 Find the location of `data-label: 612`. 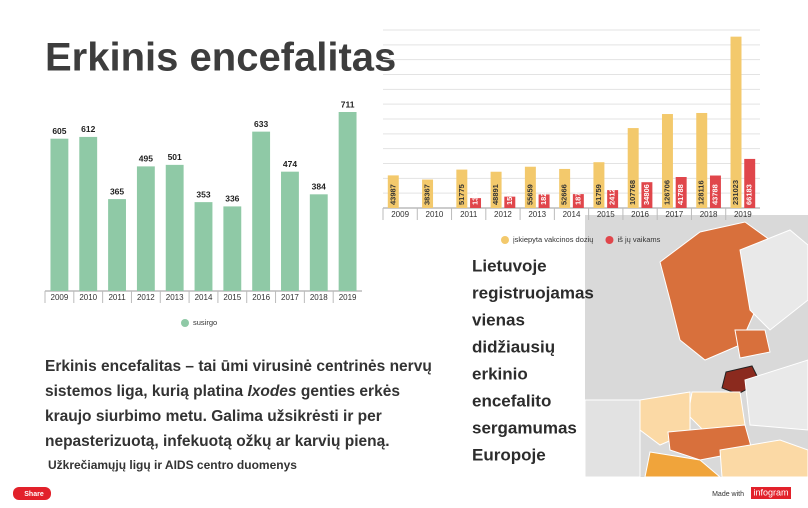

data-label: 612 is located at coordinates (88, 129).